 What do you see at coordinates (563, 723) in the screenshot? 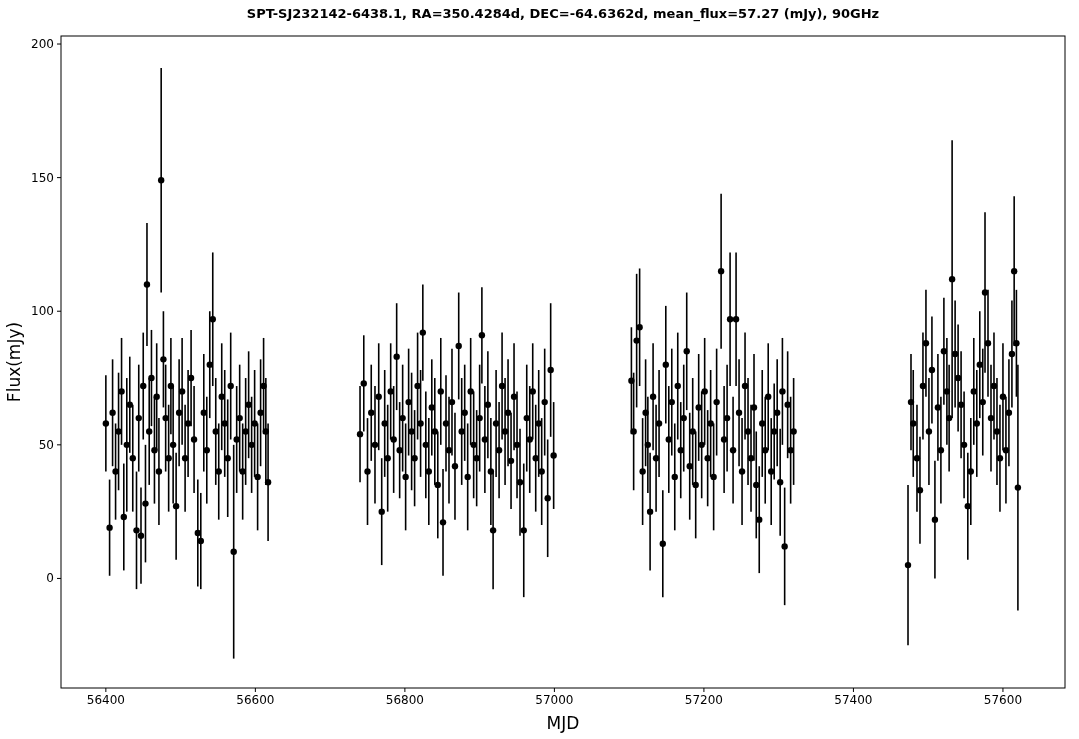
I see `x-axis-title: MJD` at bounding box center [563, 723].